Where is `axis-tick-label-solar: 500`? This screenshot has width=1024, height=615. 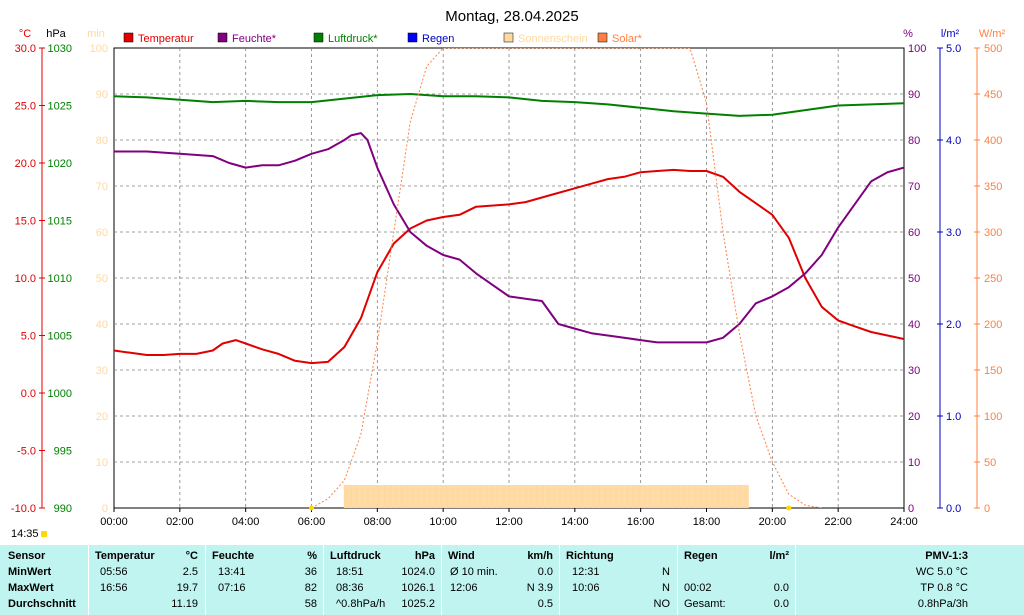 axis-tick-label-solar: 500 is located at coordinates (993, 49).